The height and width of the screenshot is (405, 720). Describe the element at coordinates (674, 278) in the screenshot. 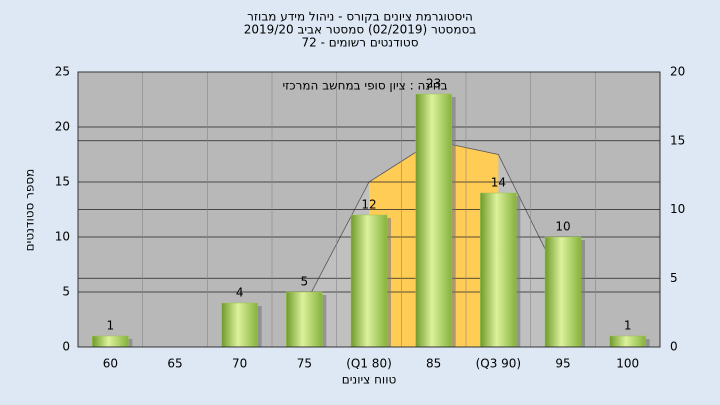

I see `y2-tick-label: 5` at that location.